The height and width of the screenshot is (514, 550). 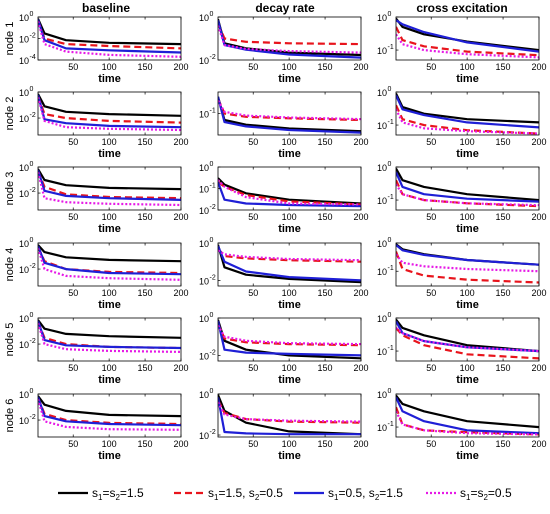 What do you see at coordinates (106, 8) in the screenshot?
I see `column-title-baseline: baseline` at bounding box center [106, 8].